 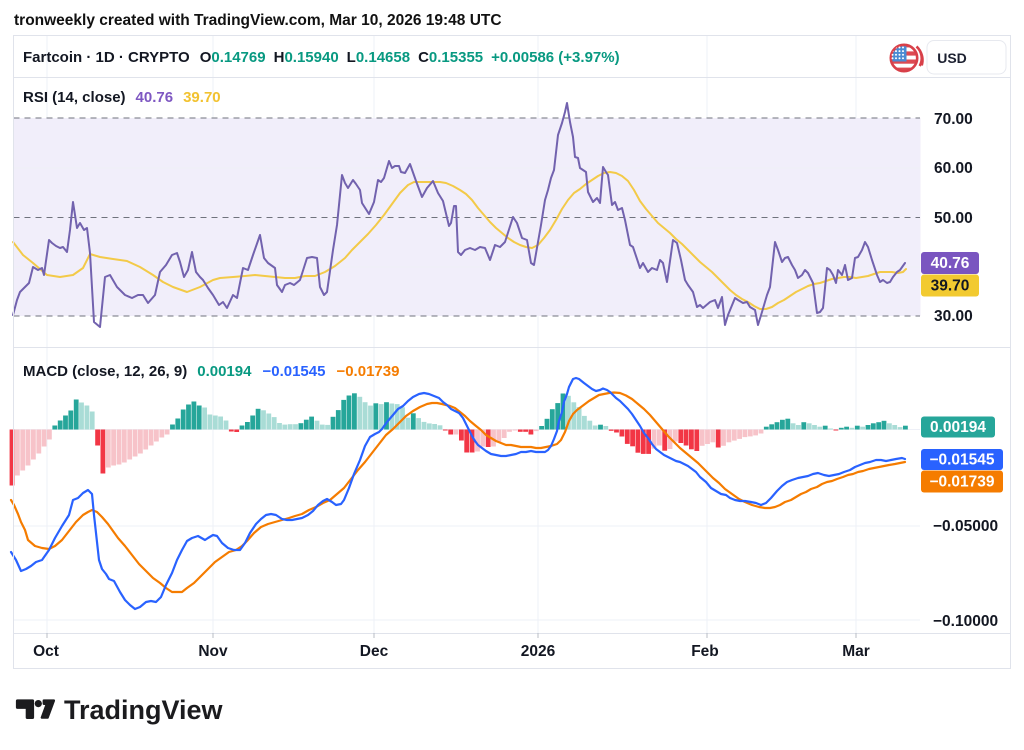 What do you see at coordinates (46, 651) in the screenshot?
I see `svg-text: Oct` at bounding box center [46, 651].